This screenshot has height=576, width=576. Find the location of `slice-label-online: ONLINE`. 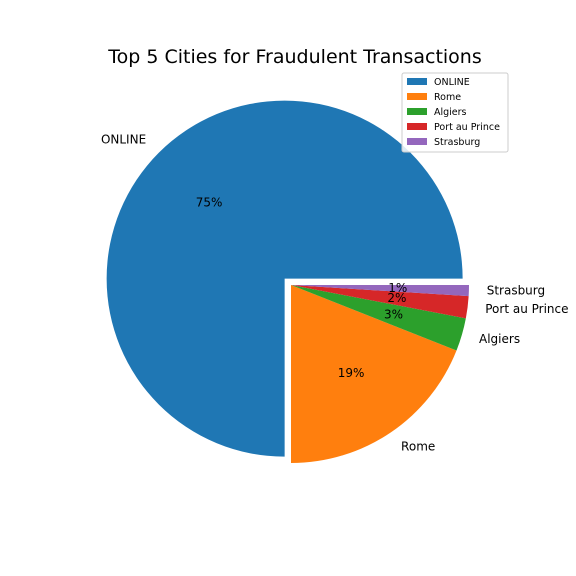

slice-label-online: ONLINE is located at coordinates (123, 140).